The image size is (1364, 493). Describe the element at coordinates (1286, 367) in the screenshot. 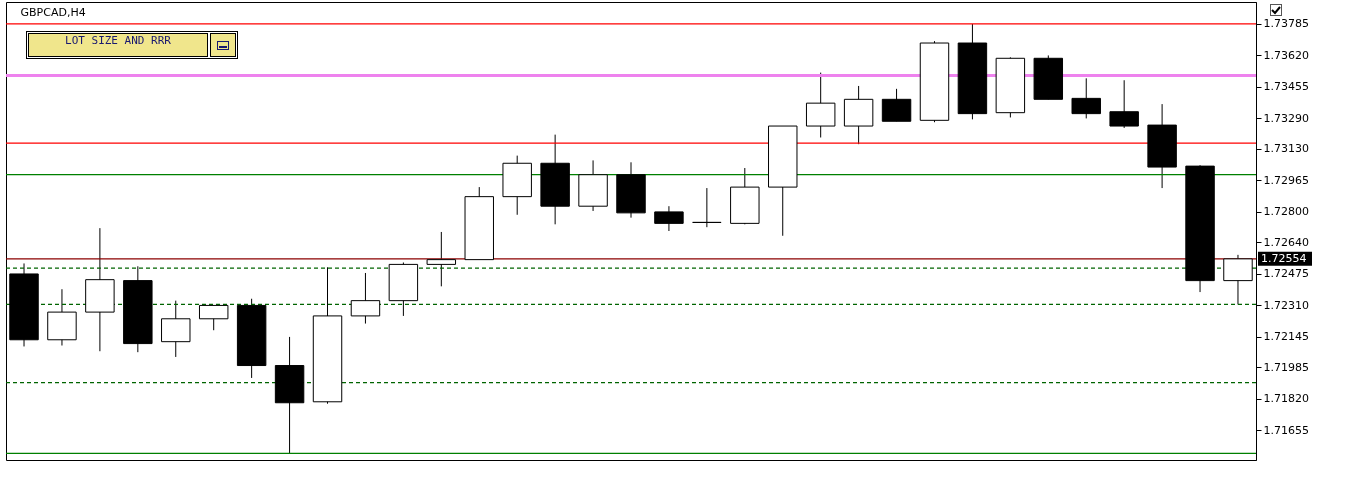

I see `y-tick-label: 1.71985` at that location.